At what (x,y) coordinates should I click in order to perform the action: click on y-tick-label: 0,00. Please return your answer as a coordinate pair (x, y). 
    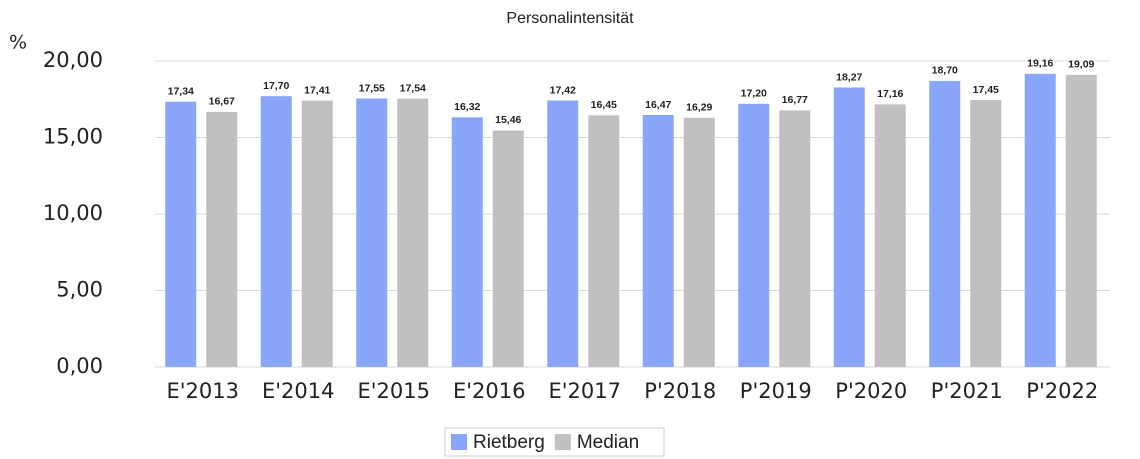
    Looking at the image, I should click on (79, 366).